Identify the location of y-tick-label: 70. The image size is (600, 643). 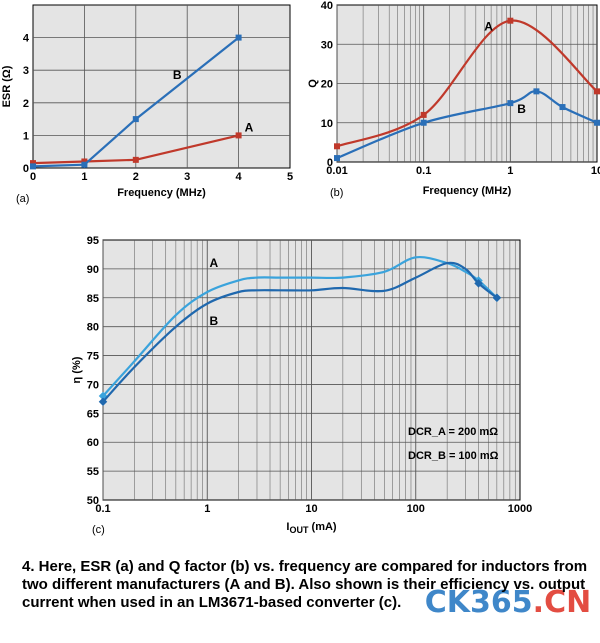
(93, 385).